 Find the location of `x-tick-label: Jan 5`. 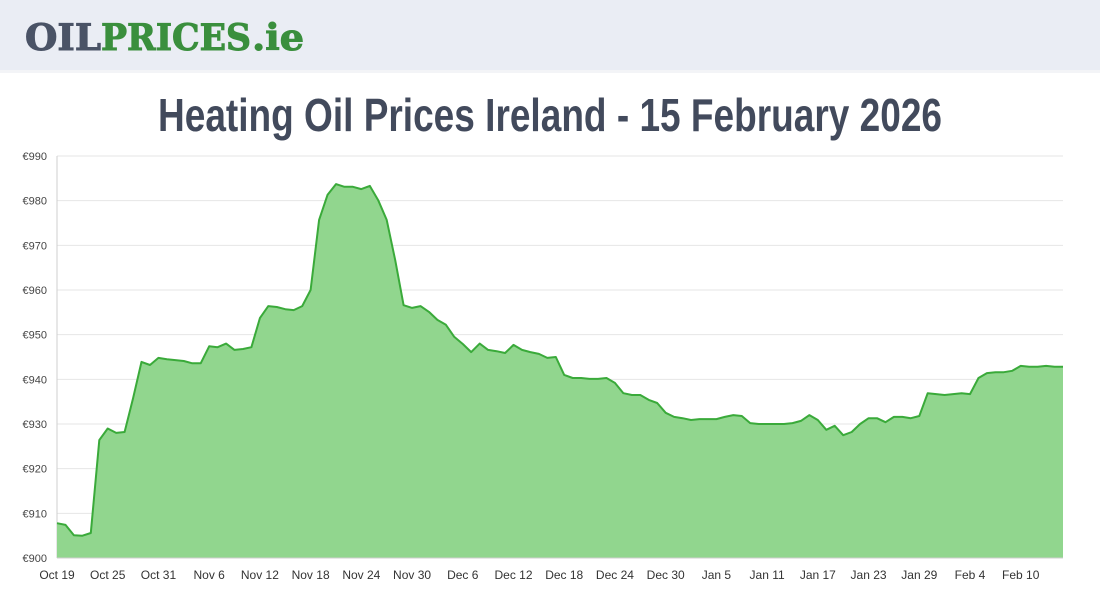

x-tick-label: Jan 5 is located at coordinates (717, 575).